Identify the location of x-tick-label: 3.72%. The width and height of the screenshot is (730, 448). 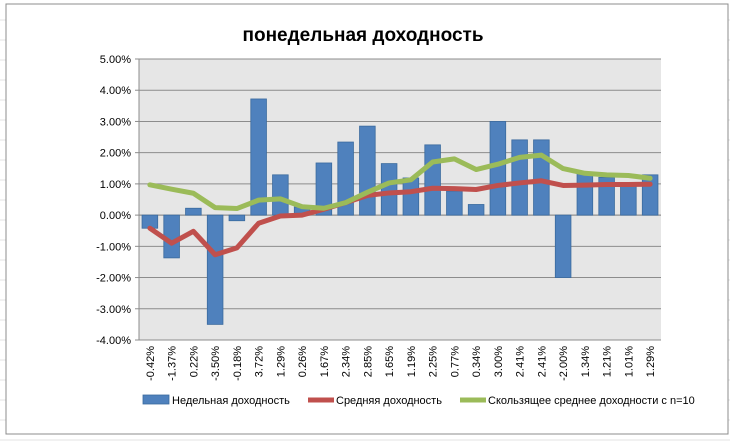
(260, 361).